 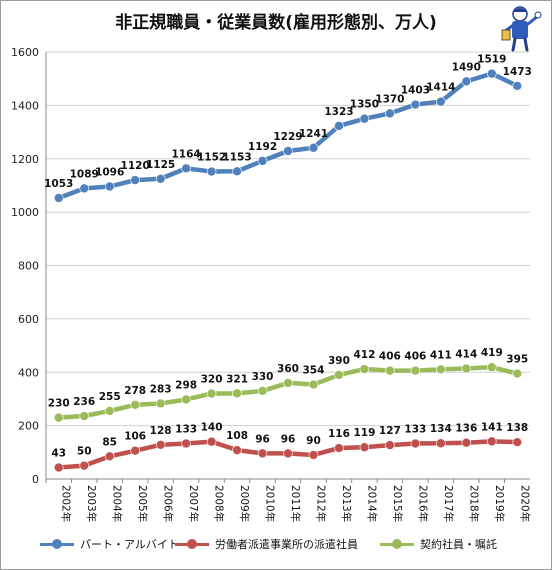 What do you see at coordinates (422, 503) in the screenshot?
I see `x-tick-label: 2016年` at bounding box center [422, 503].